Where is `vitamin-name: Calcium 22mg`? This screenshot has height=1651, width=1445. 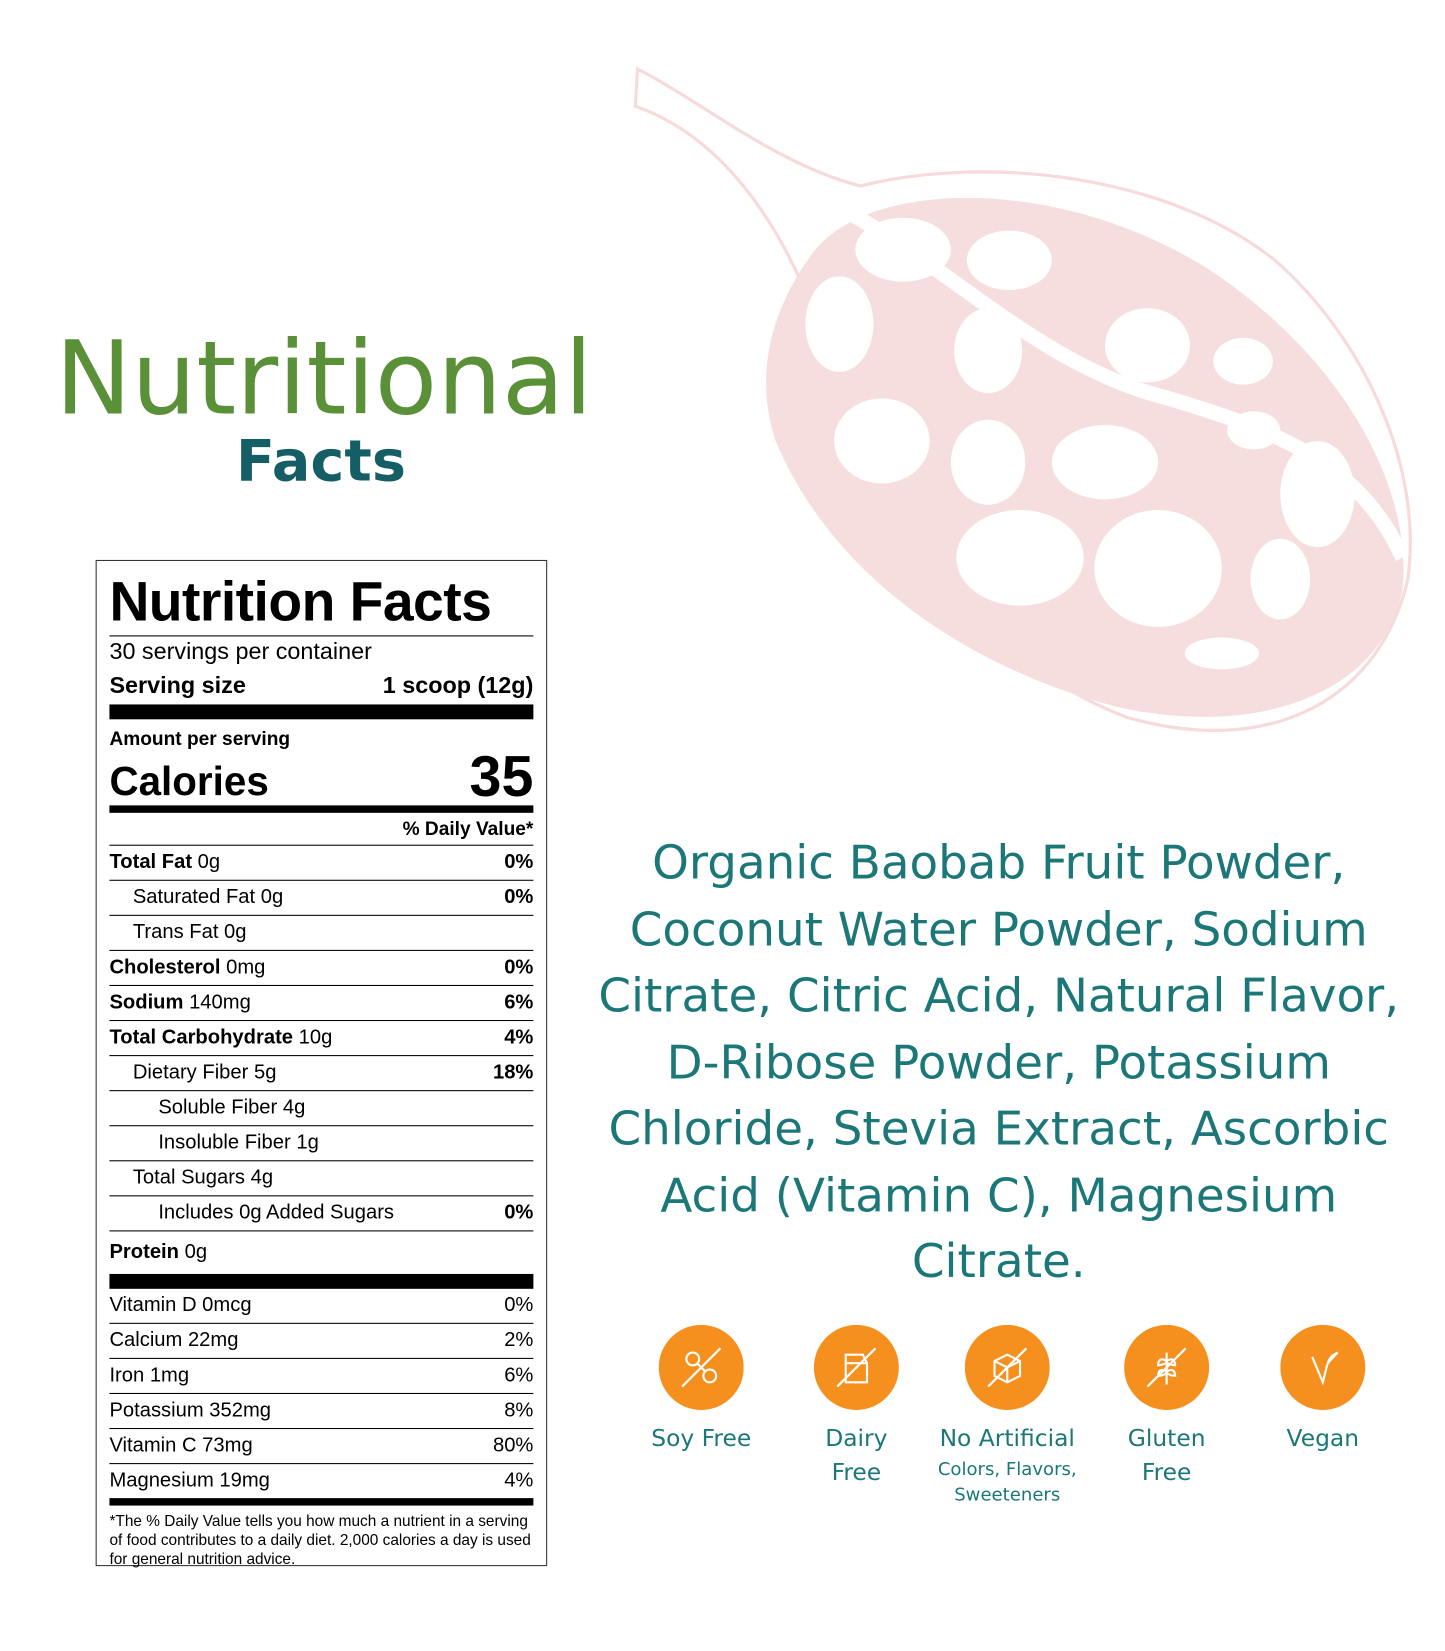 vitamin-name: Calcium 22mg is located at coordinates (174, 1340).